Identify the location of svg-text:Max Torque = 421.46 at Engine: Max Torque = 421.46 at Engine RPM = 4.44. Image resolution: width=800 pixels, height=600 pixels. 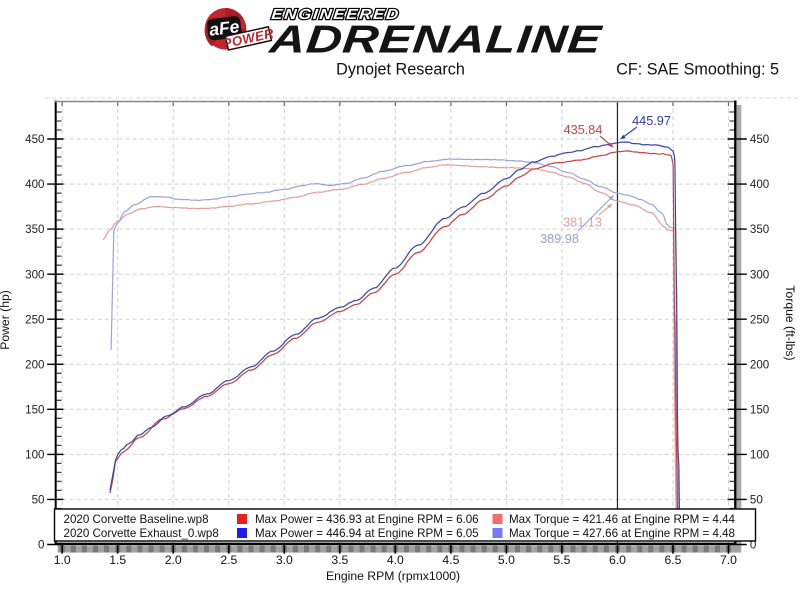
(622, 519).